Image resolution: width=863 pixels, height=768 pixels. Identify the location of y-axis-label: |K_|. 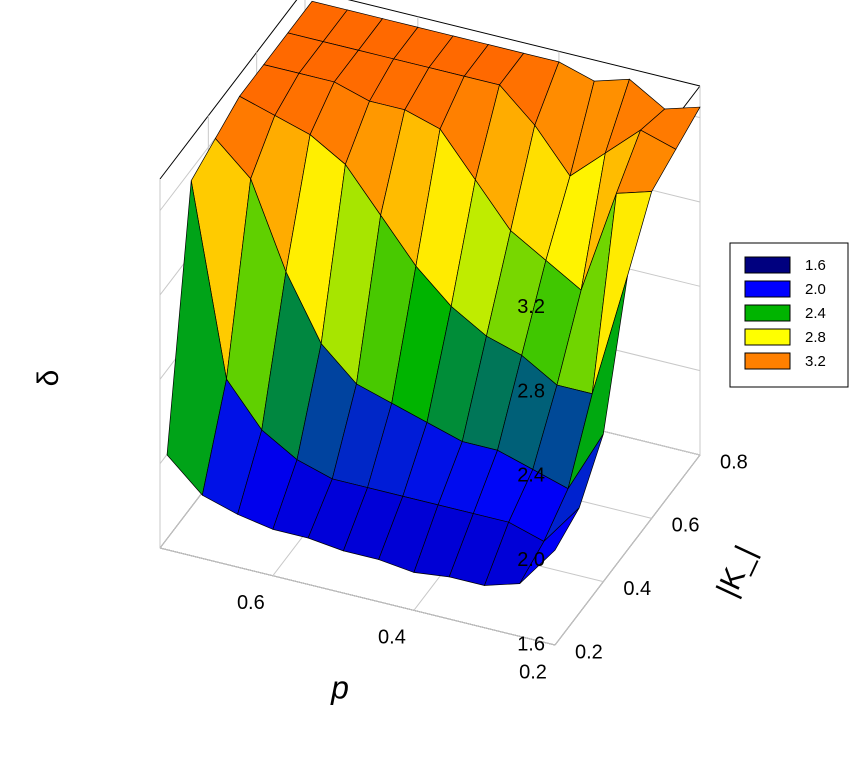
(737, 571).